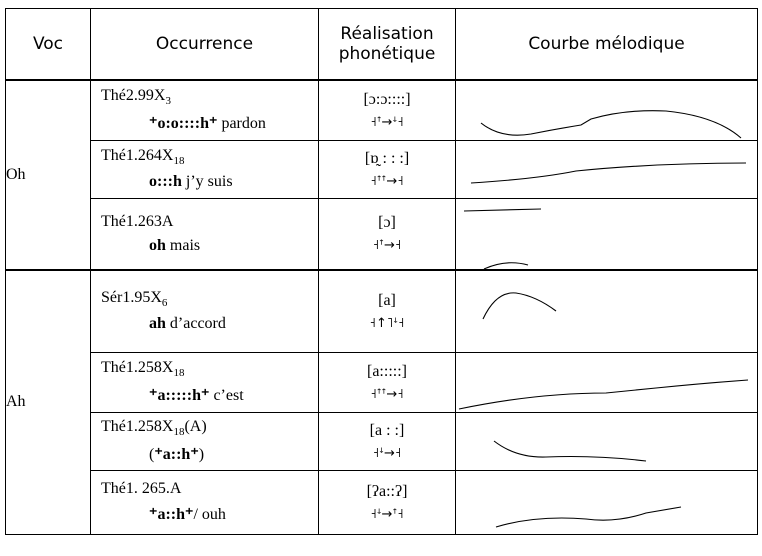 The image size is (762, 556). I want to click on utterance: o:::h j’y suis, so click(204, 182).